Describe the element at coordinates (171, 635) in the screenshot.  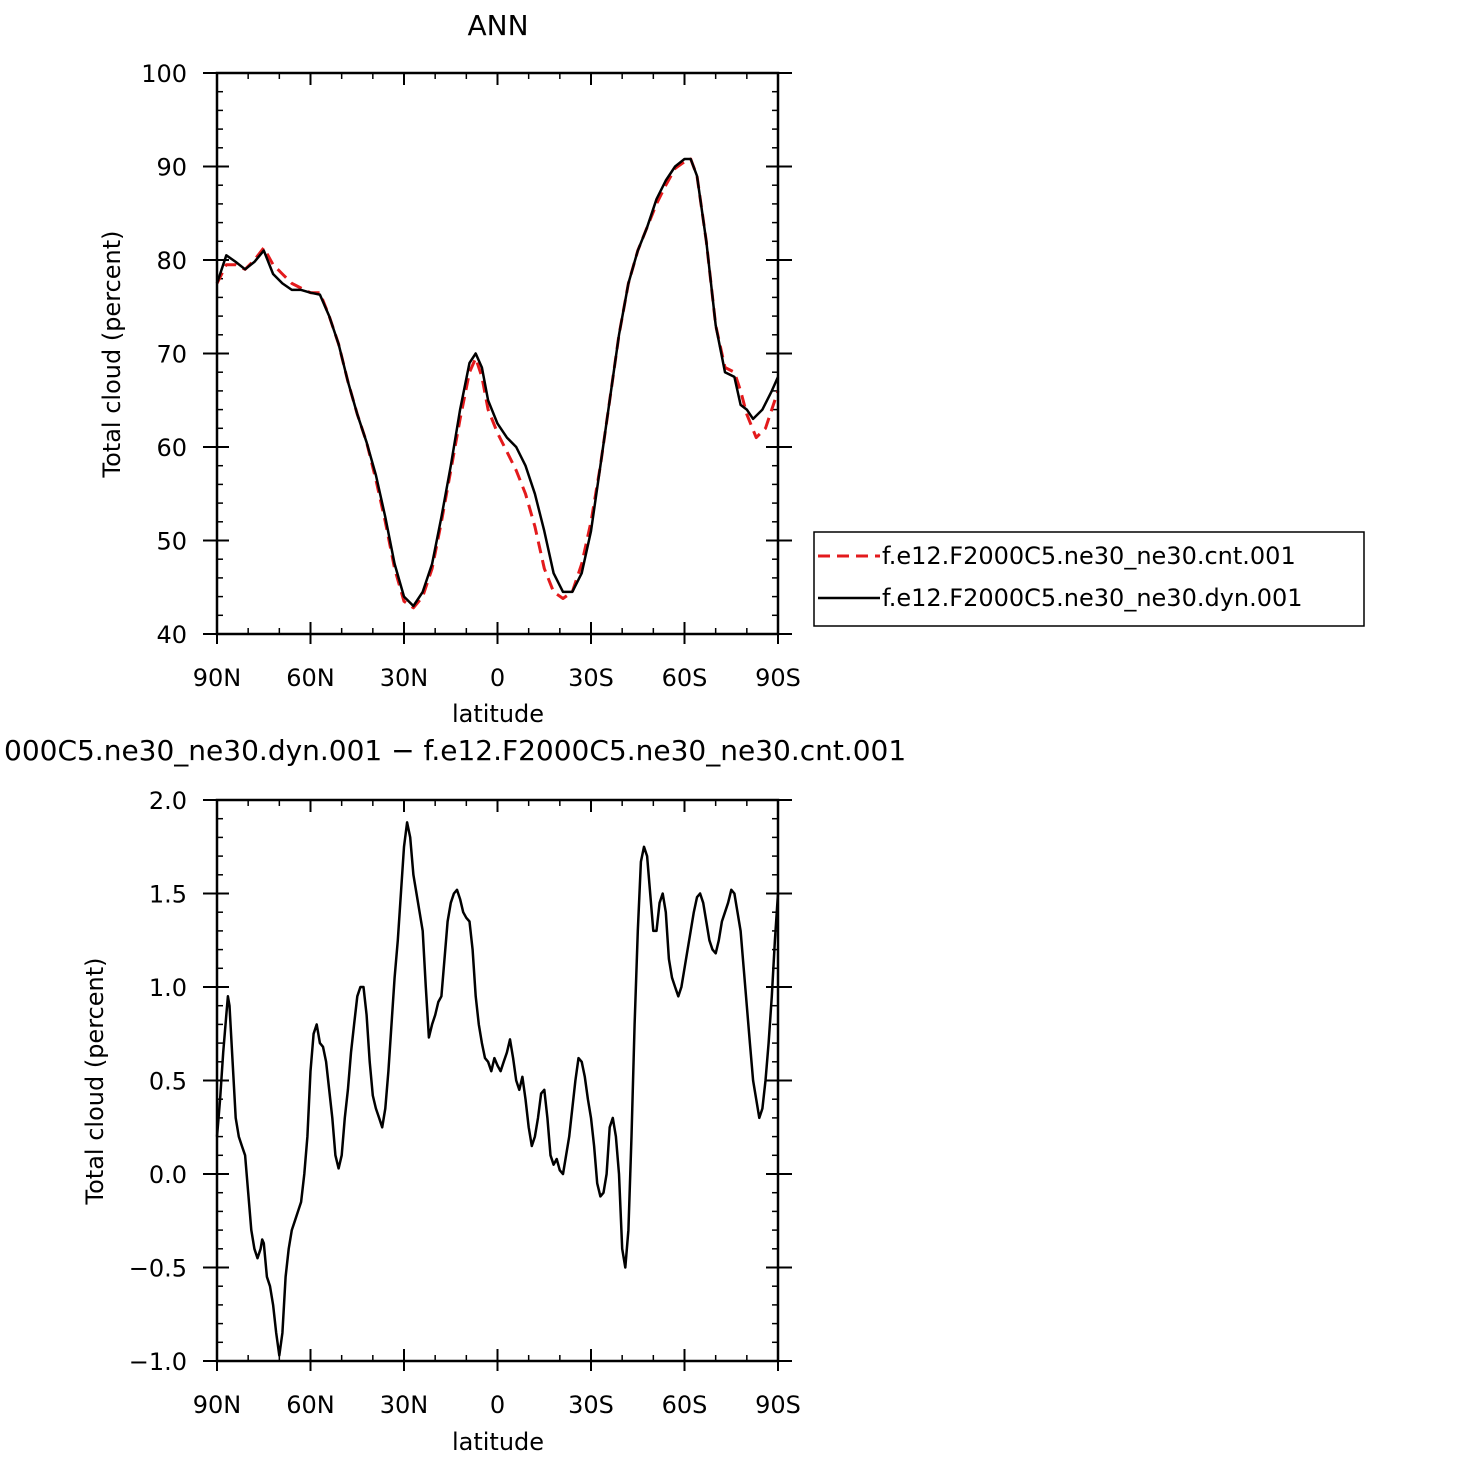
I see `top-y-tick-label: 40` at that location.